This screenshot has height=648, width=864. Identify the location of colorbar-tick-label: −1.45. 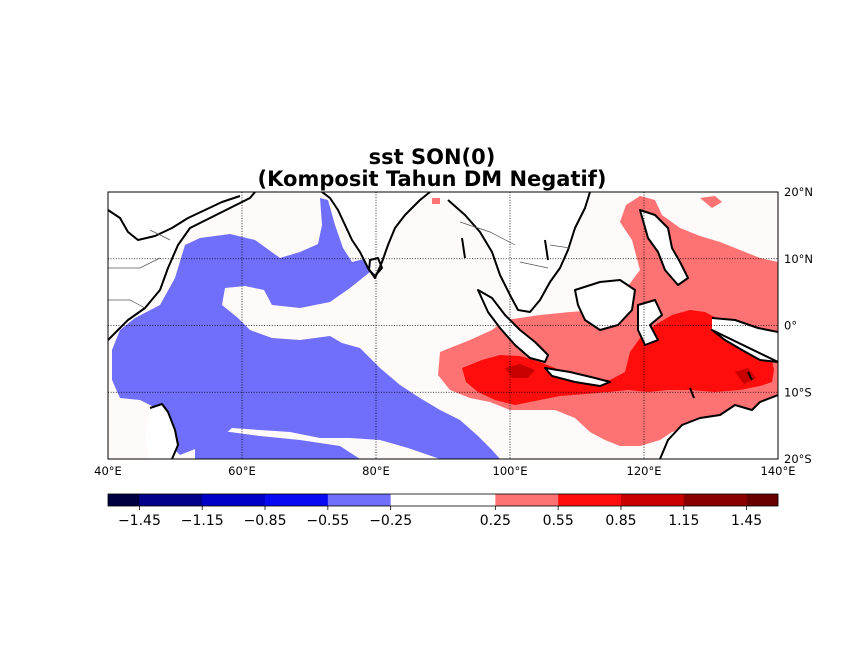
(139, 521).